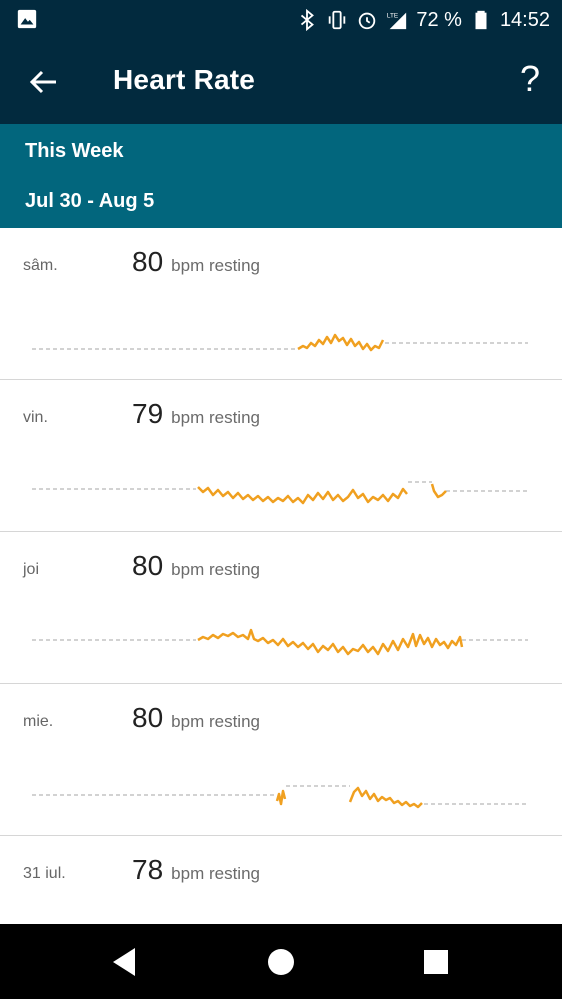  I want to click on day-label: 31 iul., so click(44, 873).